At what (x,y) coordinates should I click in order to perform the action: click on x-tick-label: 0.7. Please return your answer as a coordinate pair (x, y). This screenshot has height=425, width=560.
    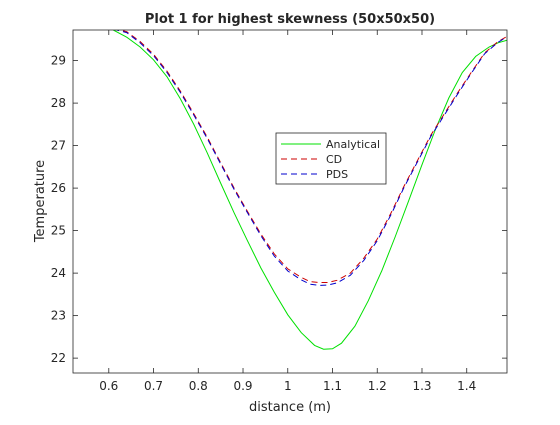
    Looking at the image, I should click on (153, 386).